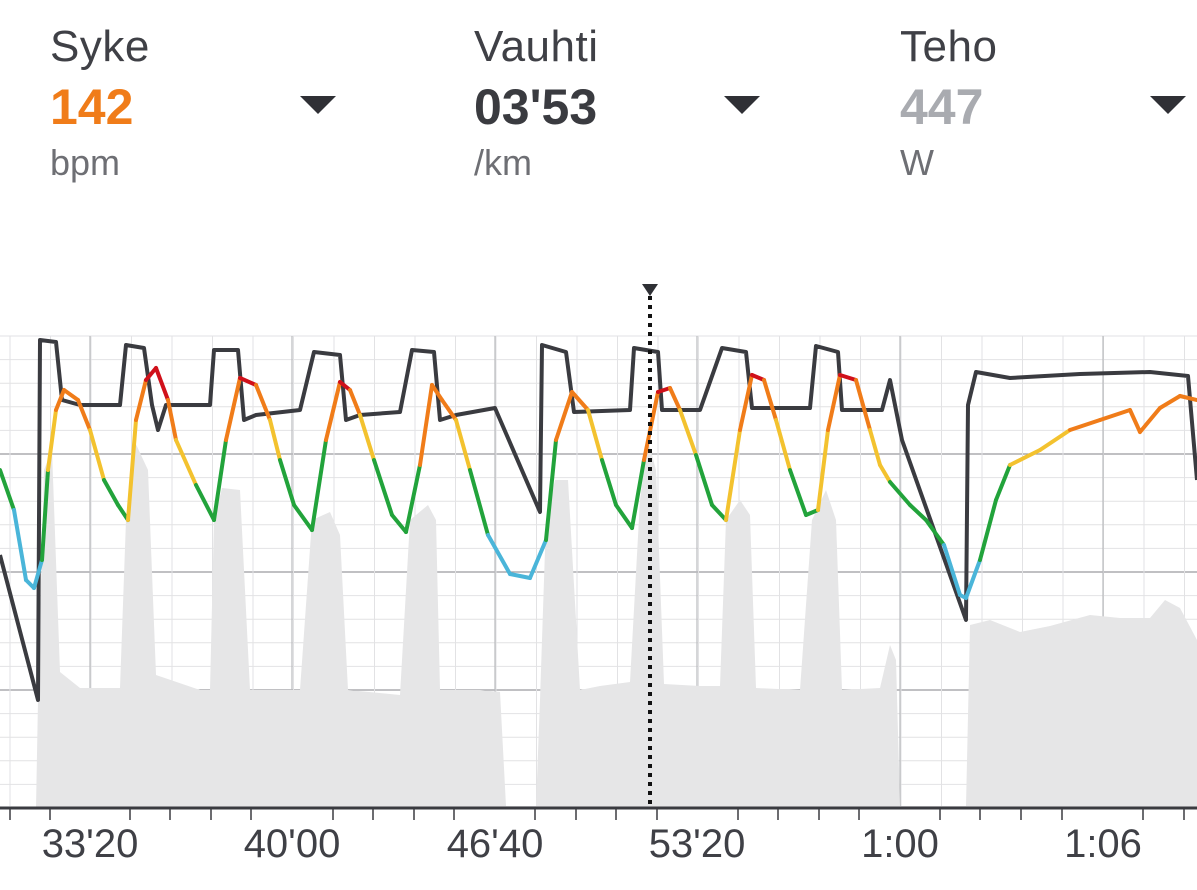  Describe the element at coordinates (536, 107) in the screenshot. I see `metric-value: 03'53` at that location.